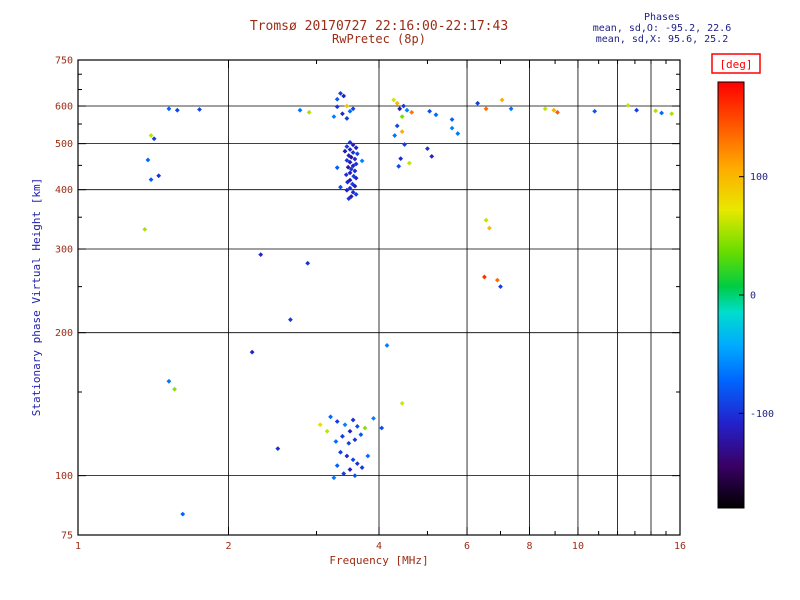 This screenshot has width=800, height=600. What do you see at coordinates (64, 190) in the screenshot?
I see `y-tick-label: 400` at bounding box center [64, 190].